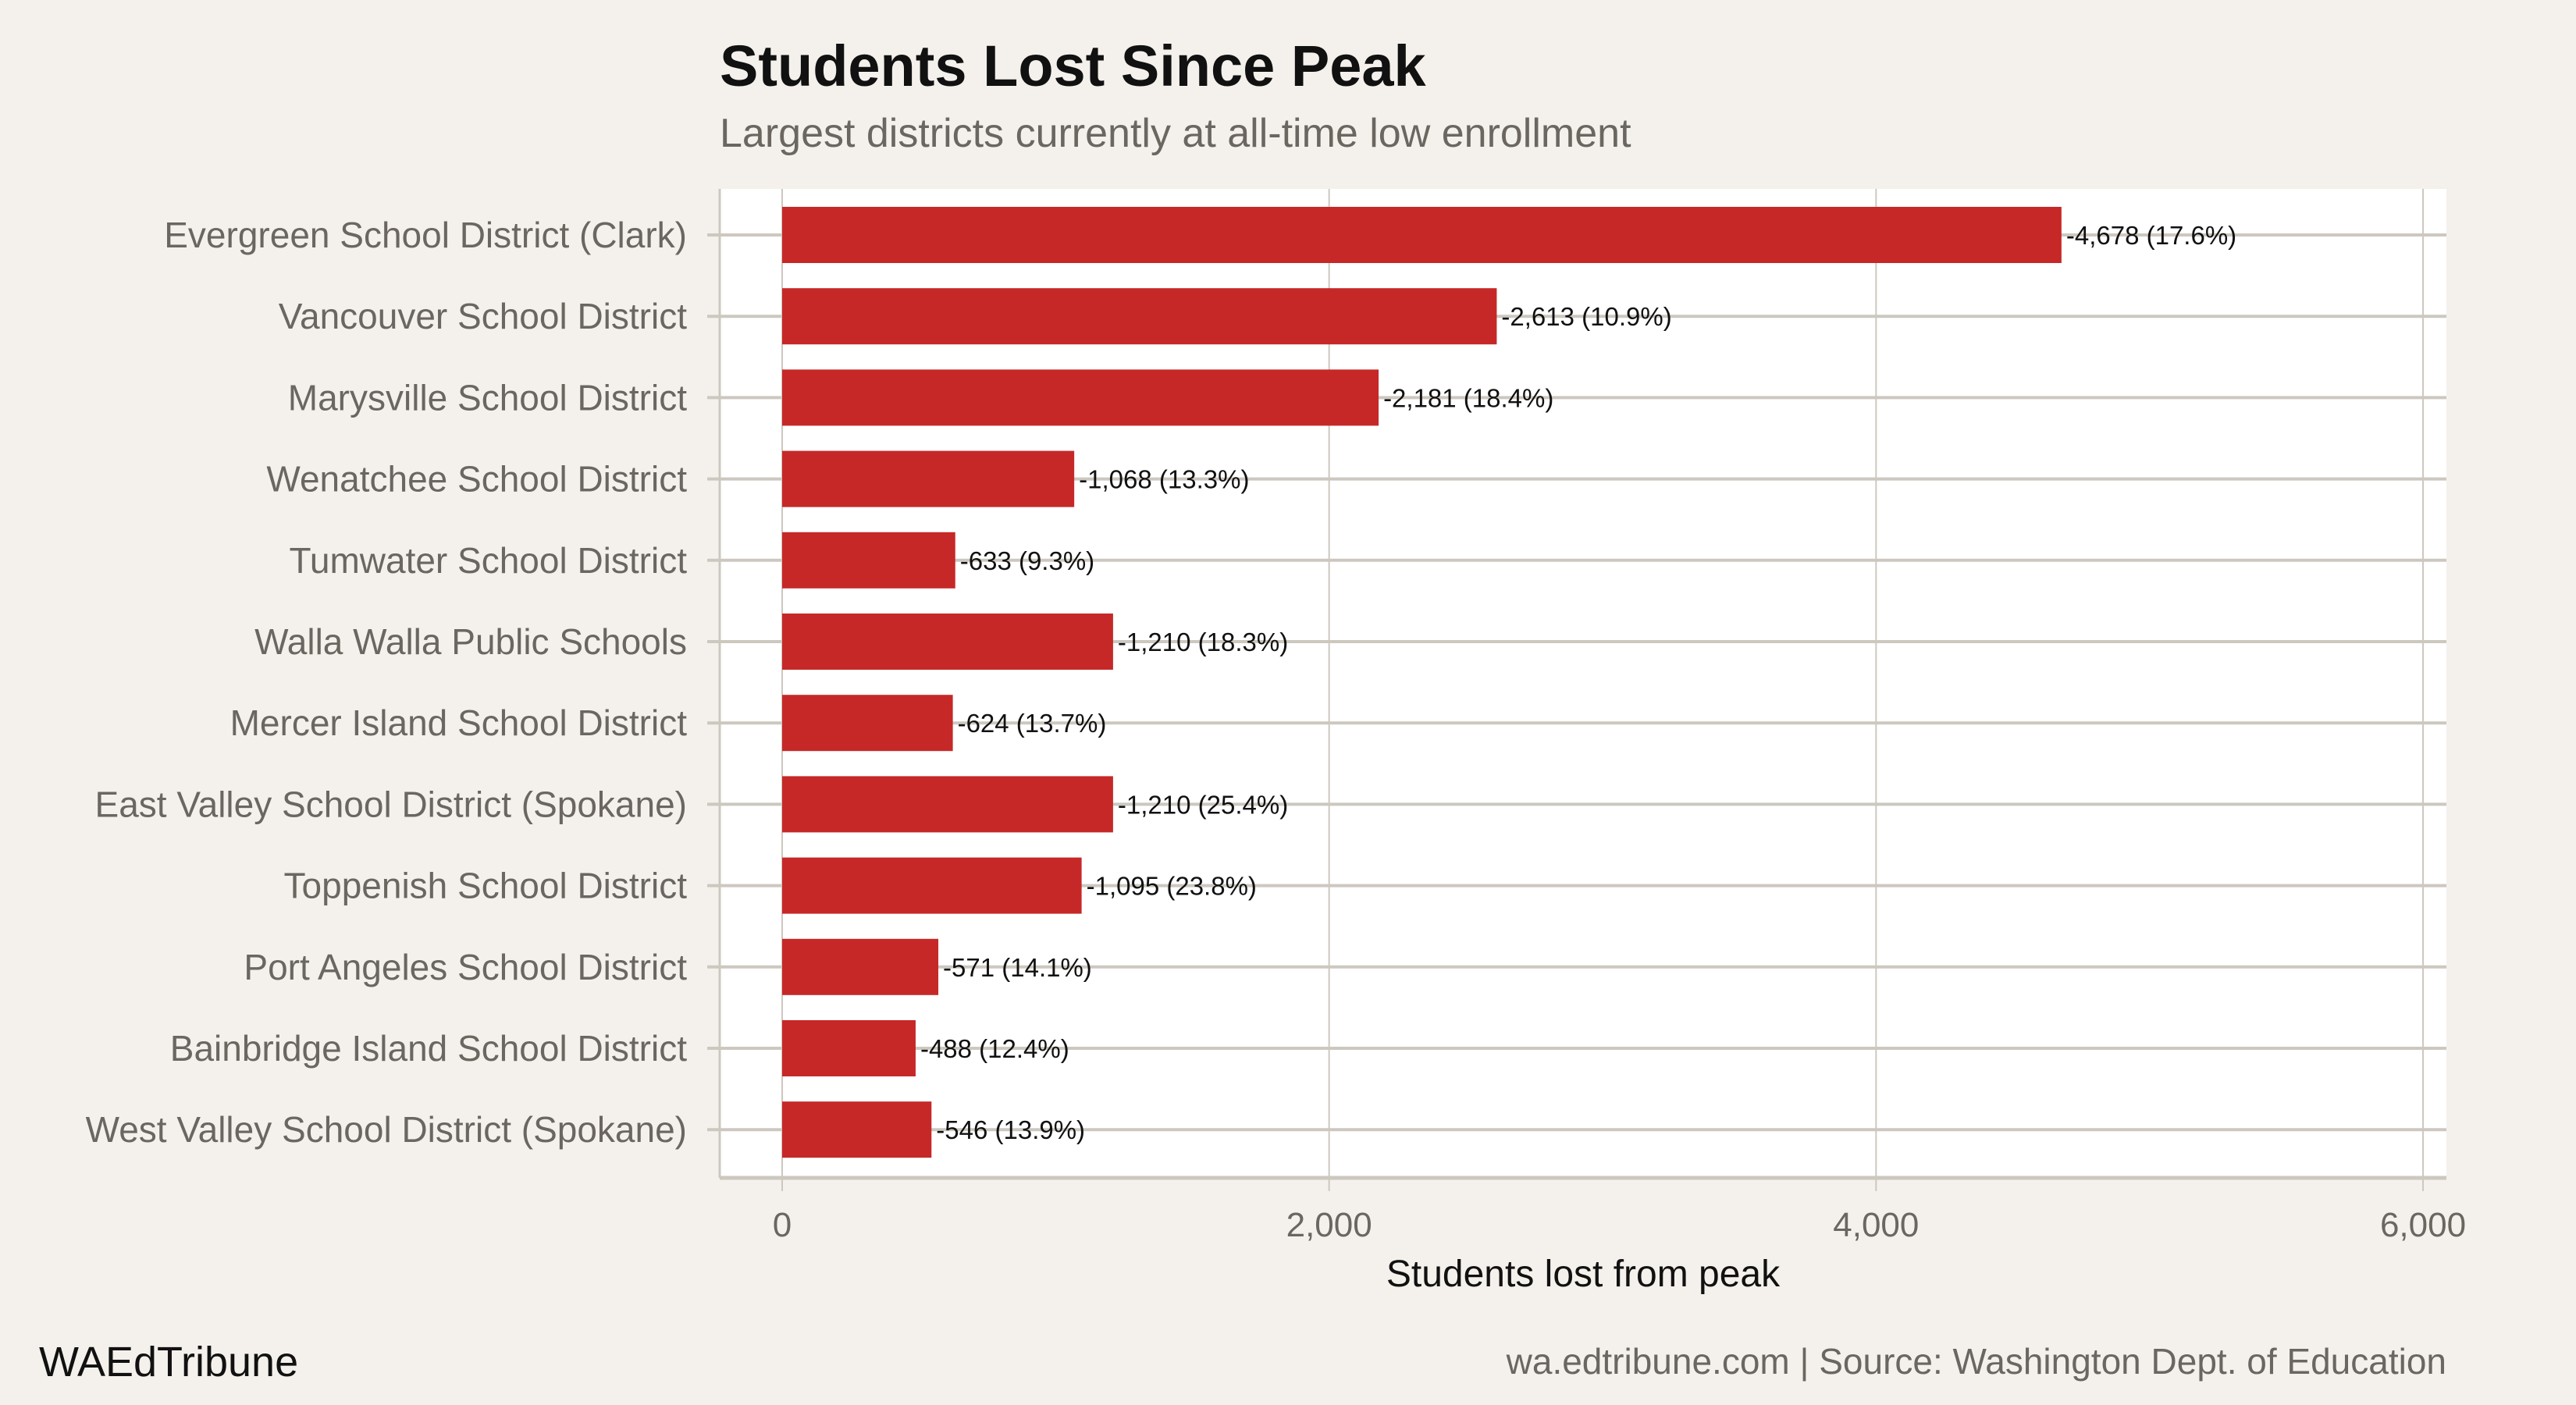 Image resolution: width=2576 pixels, height=1405 pixels. I want to click on bar-value-label: -2,181 (18.4%), so click(1468, 397).